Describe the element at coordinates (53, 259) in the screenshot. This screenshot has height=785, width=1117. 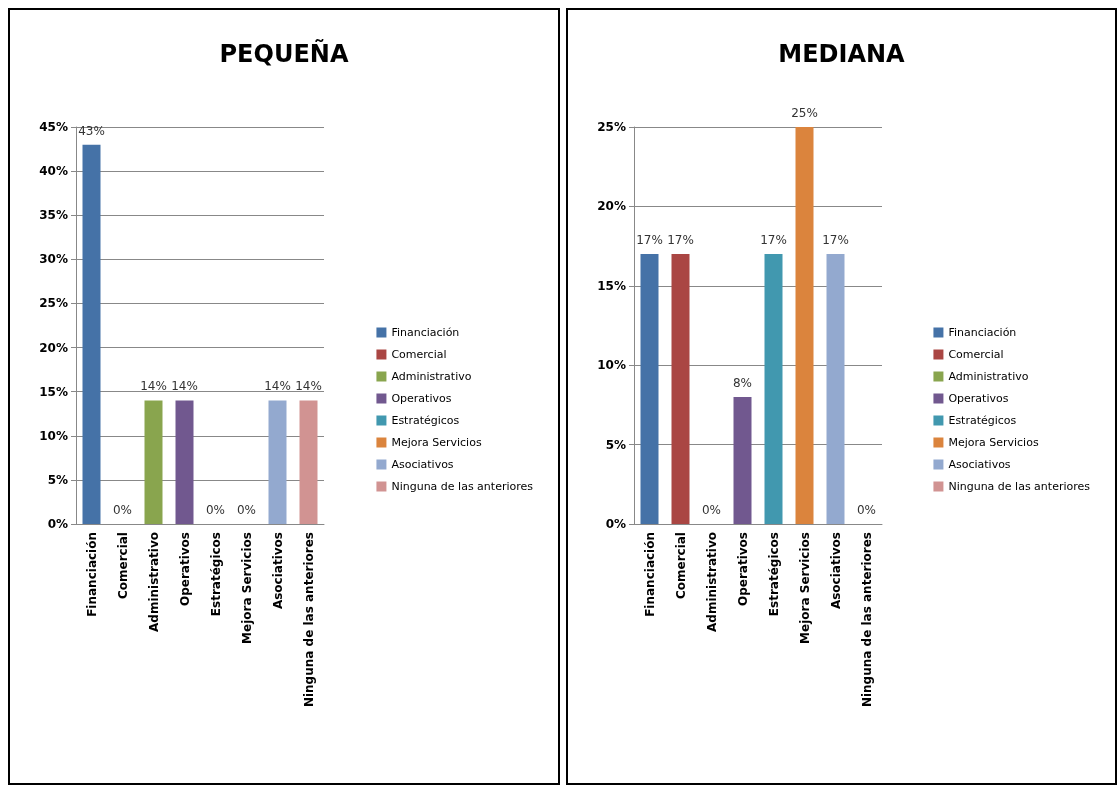
I see `y-tick-label: 30%` at that location.